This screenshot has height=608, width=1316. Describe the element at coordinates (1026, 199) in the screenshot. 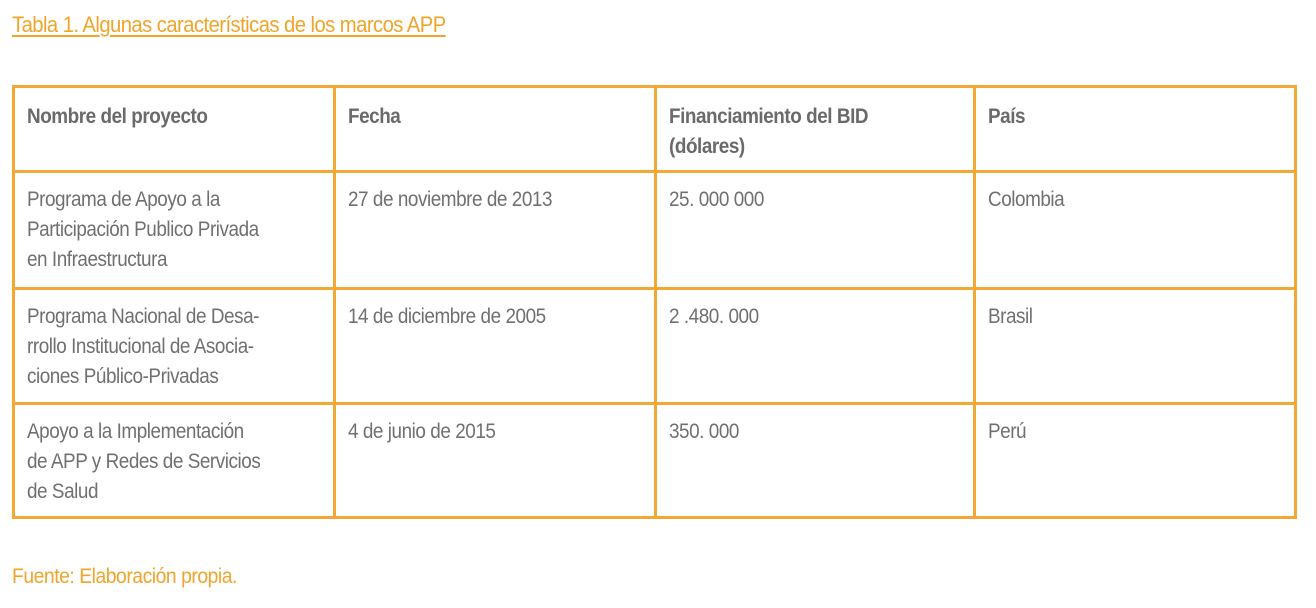

I see `project-country: Colombia` at that location.